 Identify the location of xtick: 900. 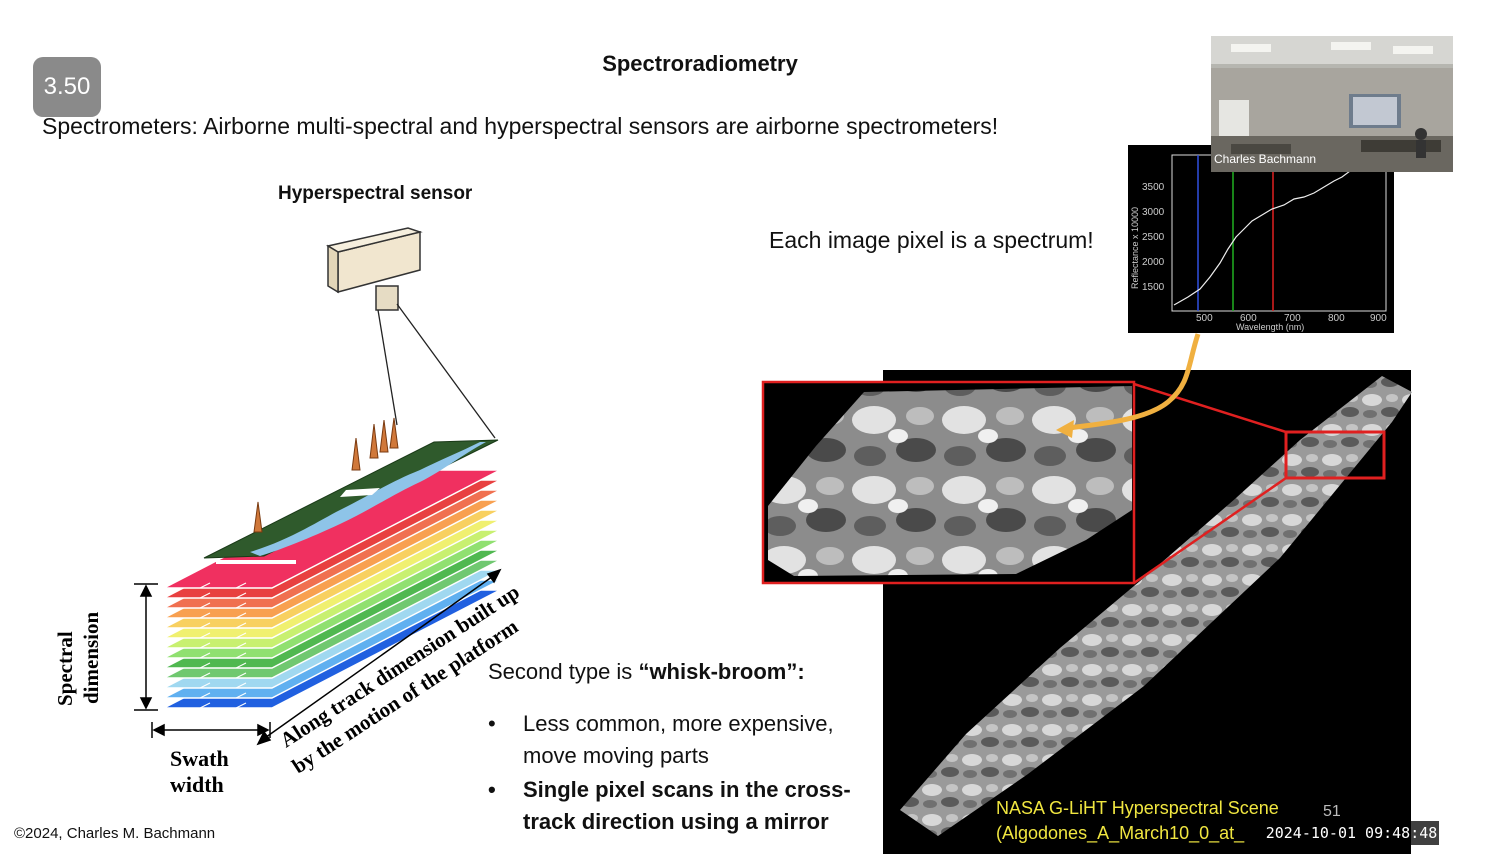
(1378, 318).